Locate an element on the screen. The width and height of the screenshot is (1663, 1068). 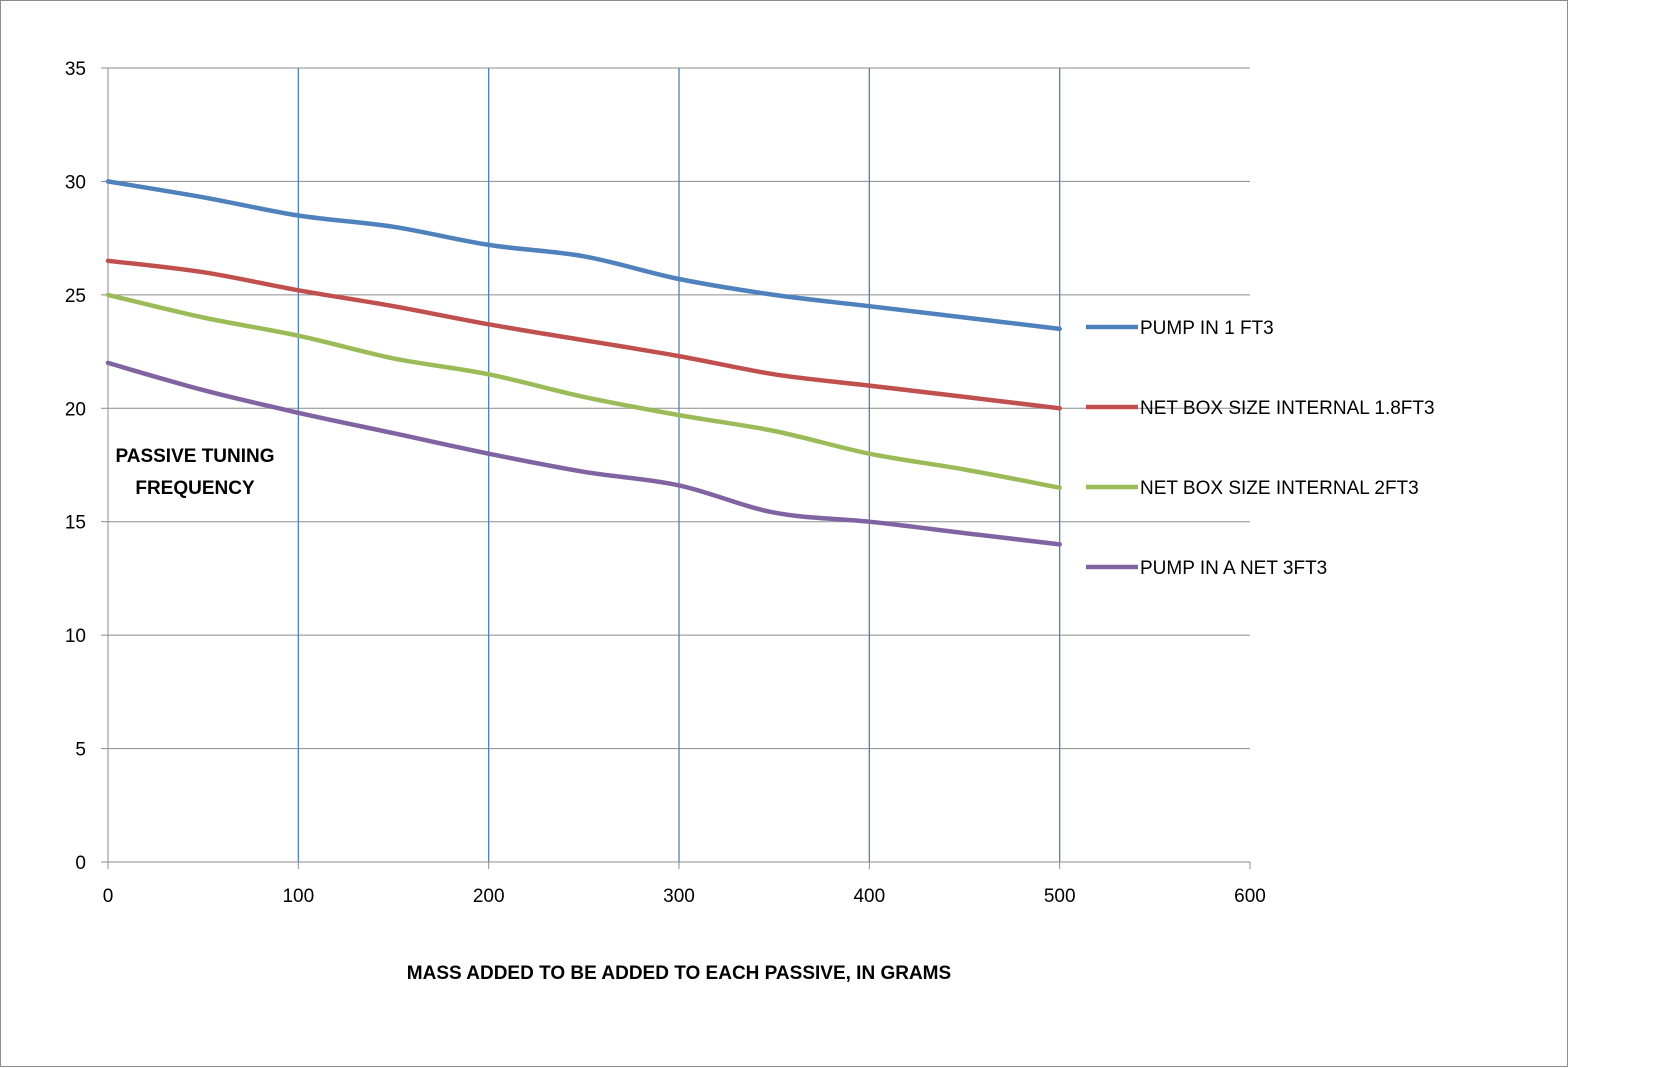
legend-label: NET BOX SIZE INTERNAL 2FT3 is located at coordinates (1279, 488).